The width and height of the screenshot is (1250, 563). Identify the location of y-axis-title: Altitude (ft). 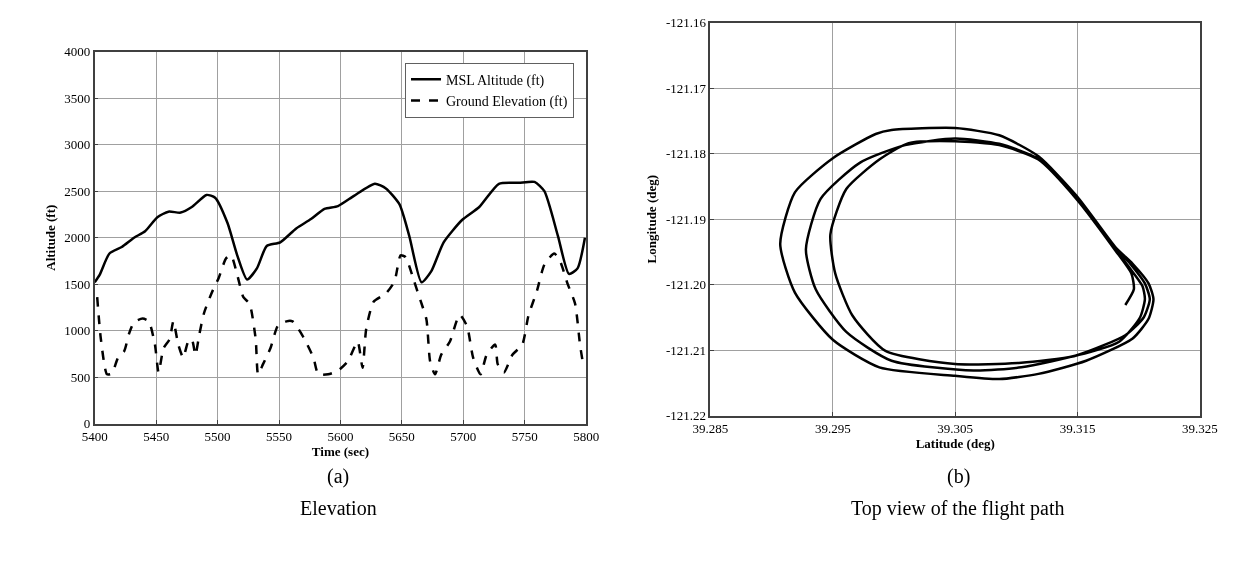
(50, 237).